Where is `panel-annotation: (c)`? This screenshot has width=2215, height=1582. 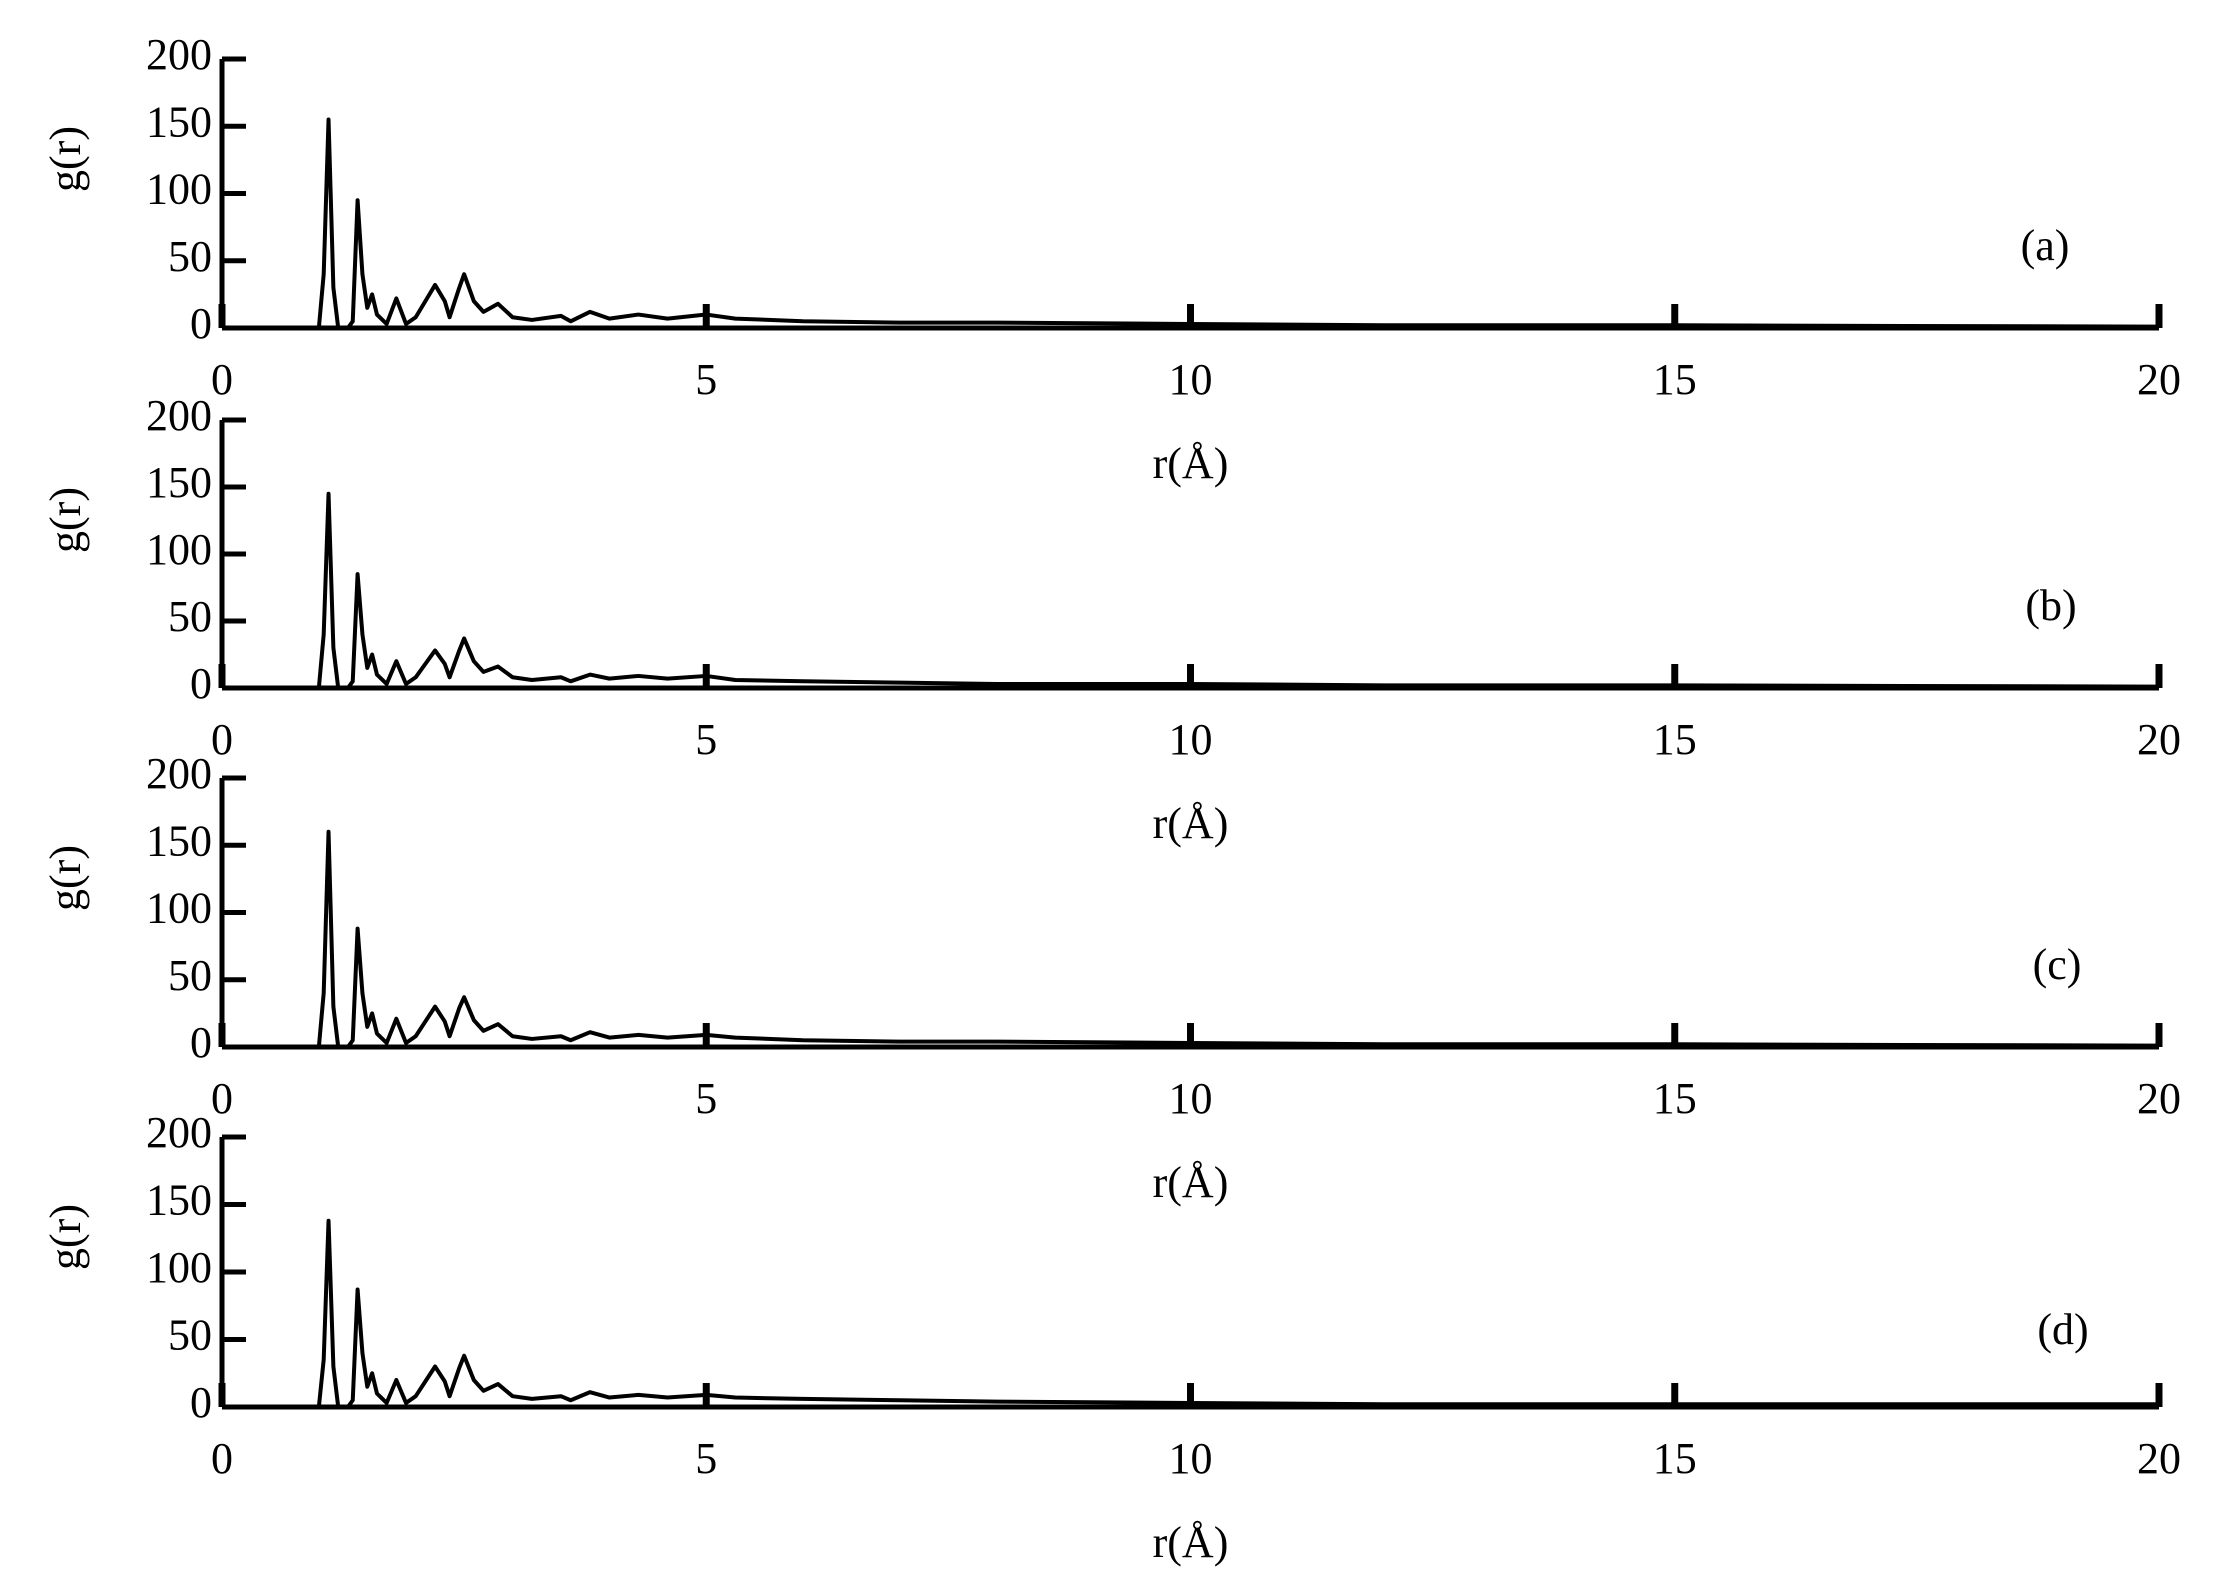
panel-annotation: (c) is located at coordinates (2057, 964).